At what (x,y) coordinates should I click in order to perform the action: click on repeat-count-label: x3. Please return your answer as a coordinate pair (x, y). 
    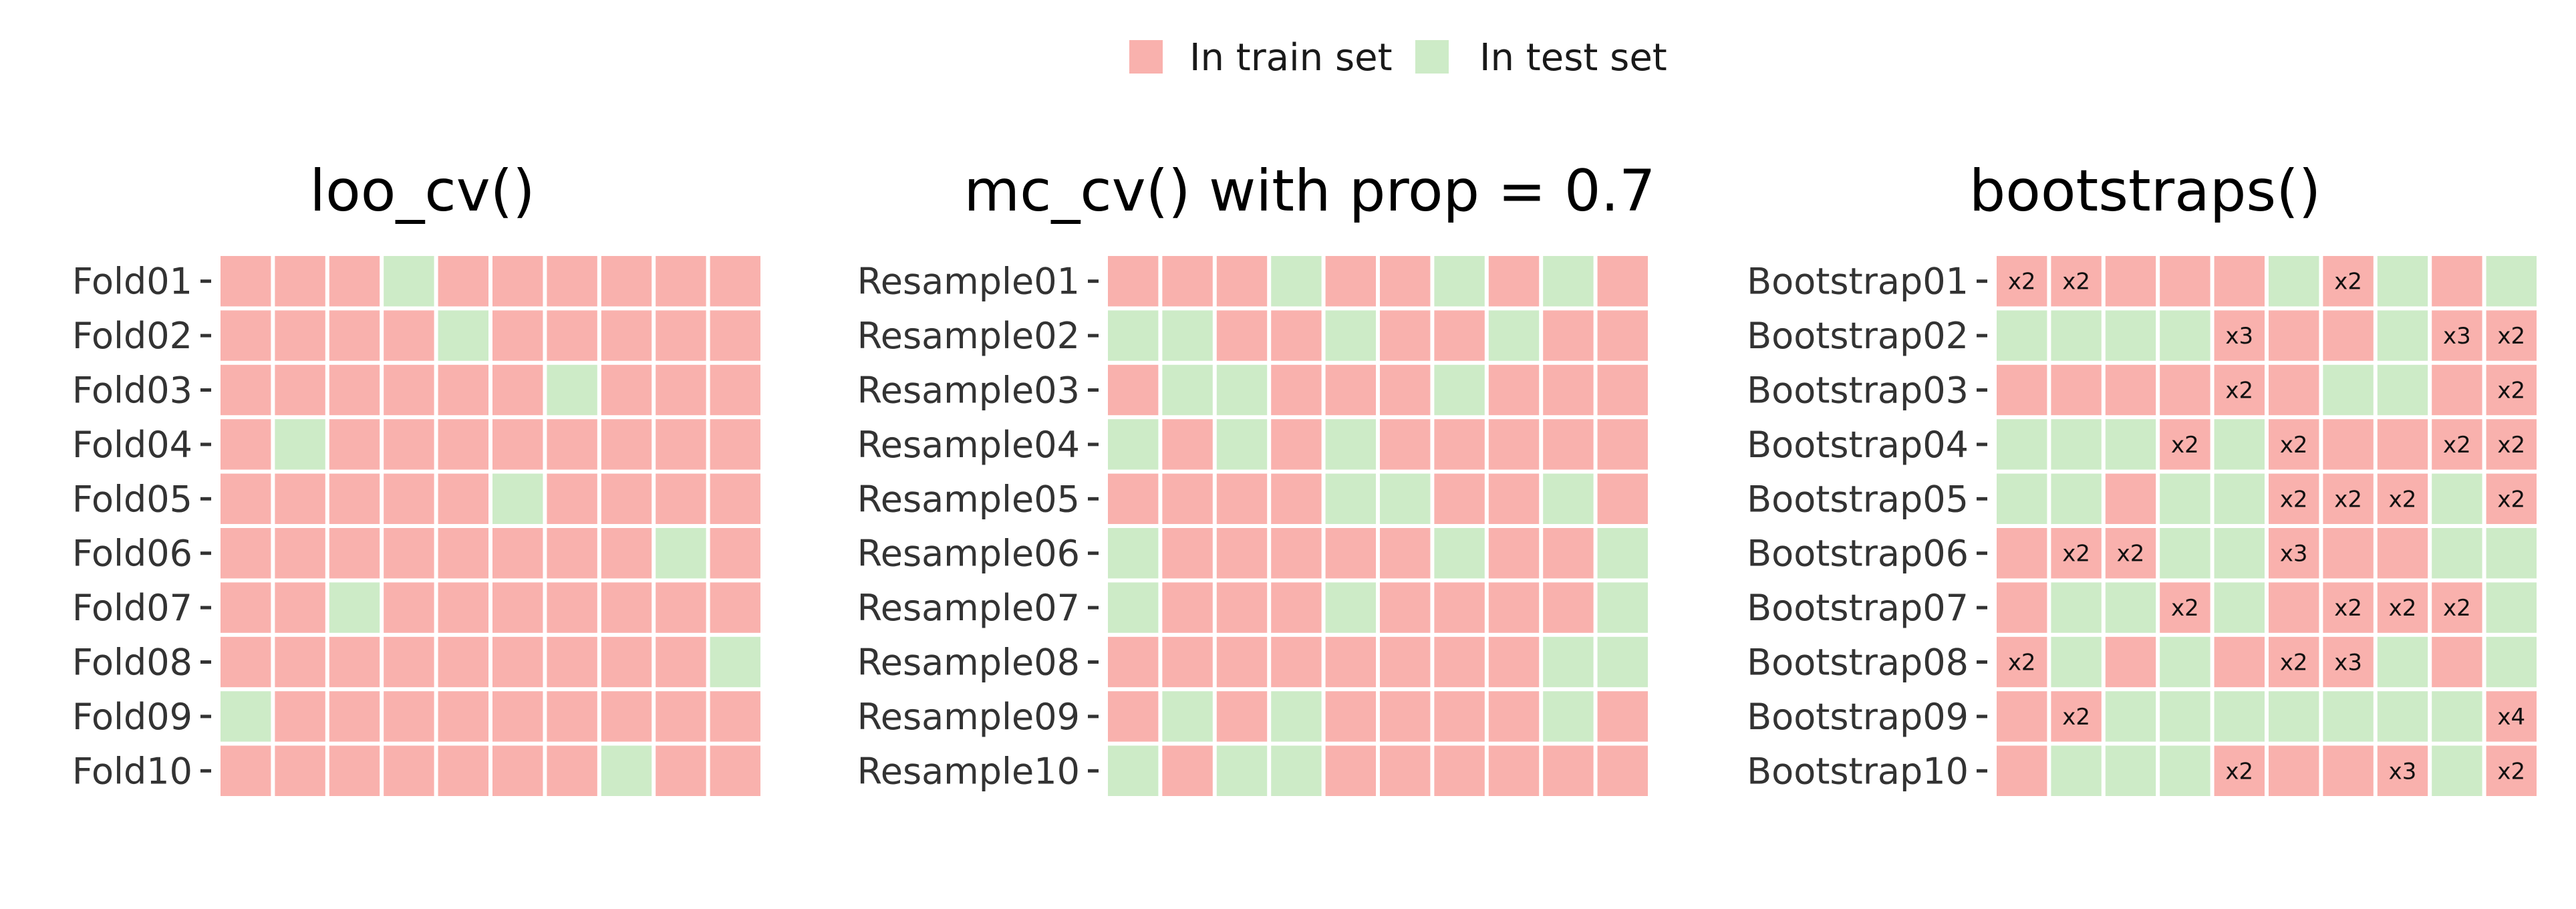
    Looking at the image, I should click on (2239, 336).